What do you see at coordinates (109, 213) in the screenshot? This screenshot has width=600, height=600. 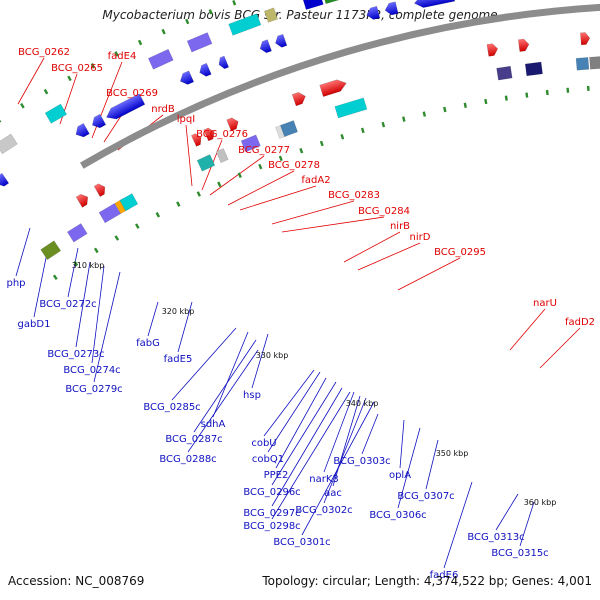 I see `forward-feature-3-shape` at bounding box center [109, 213].